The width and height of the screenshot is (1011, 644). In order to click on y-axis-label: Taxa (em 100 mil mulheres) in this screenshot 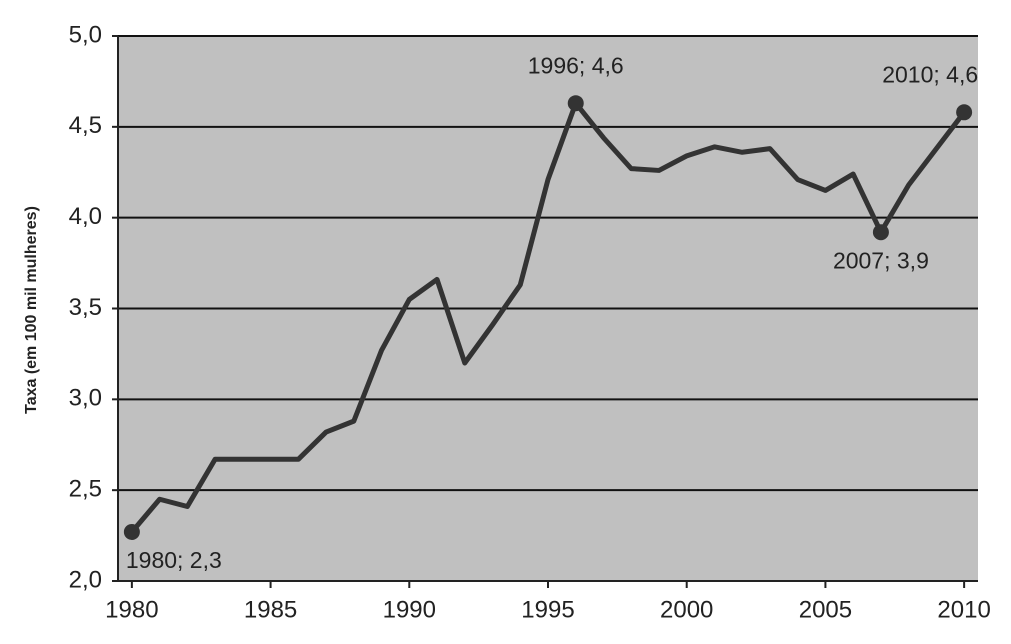, I will do `click(31, 310)`.